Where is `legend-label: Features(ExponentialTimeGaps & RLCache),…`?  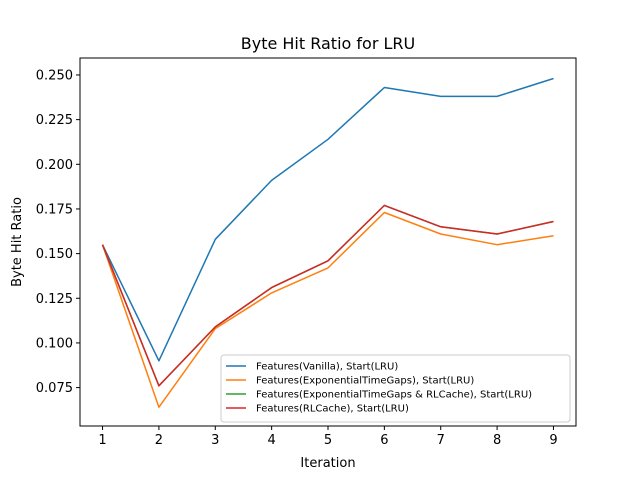
legend-label: Features(ExponentialTimeGaps & RLCache),… is located at coordinates (394, 395).